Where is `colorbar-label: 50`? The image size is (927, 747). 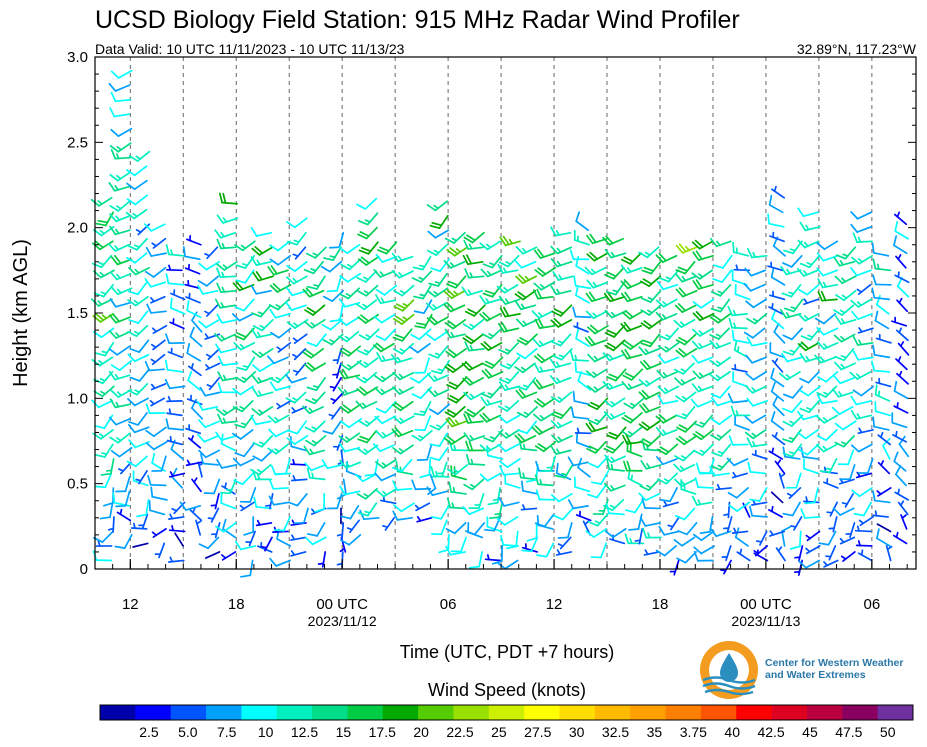 colorbar-label: 50 is located at coordinates (888, 732).